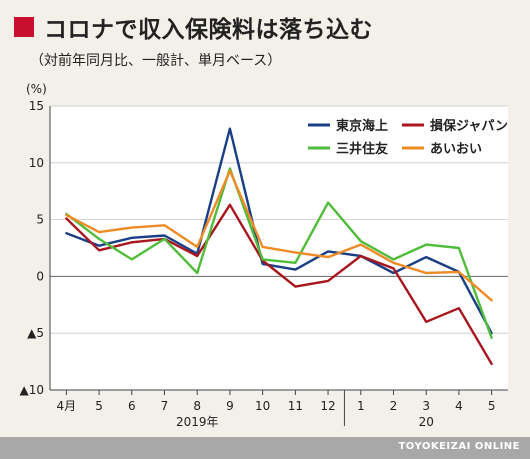  What do you see at coordinates (40, 276) in the screenshot?
I see `y-tick-label: 0` at bounding box center [40, 276].